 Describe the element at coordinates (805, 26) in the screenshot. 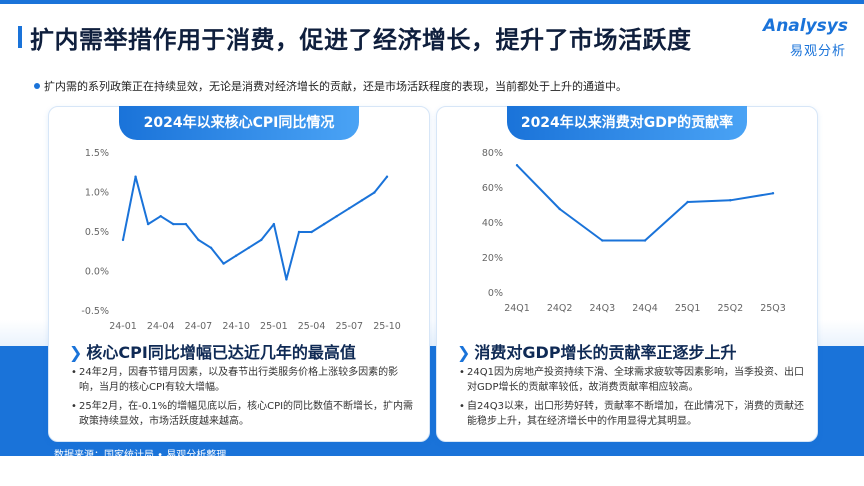

I see `logo-wordmark: Analysys` at that location.